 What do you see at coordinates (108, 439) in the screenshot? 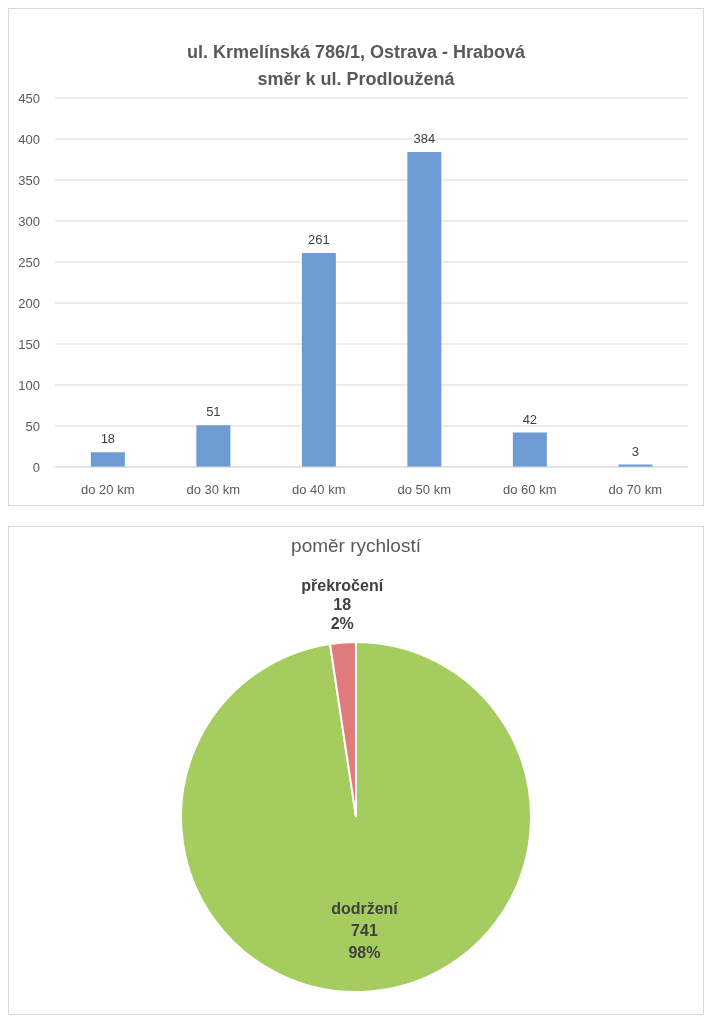
I see `data-label: 18` at bounding box center [108, 439].